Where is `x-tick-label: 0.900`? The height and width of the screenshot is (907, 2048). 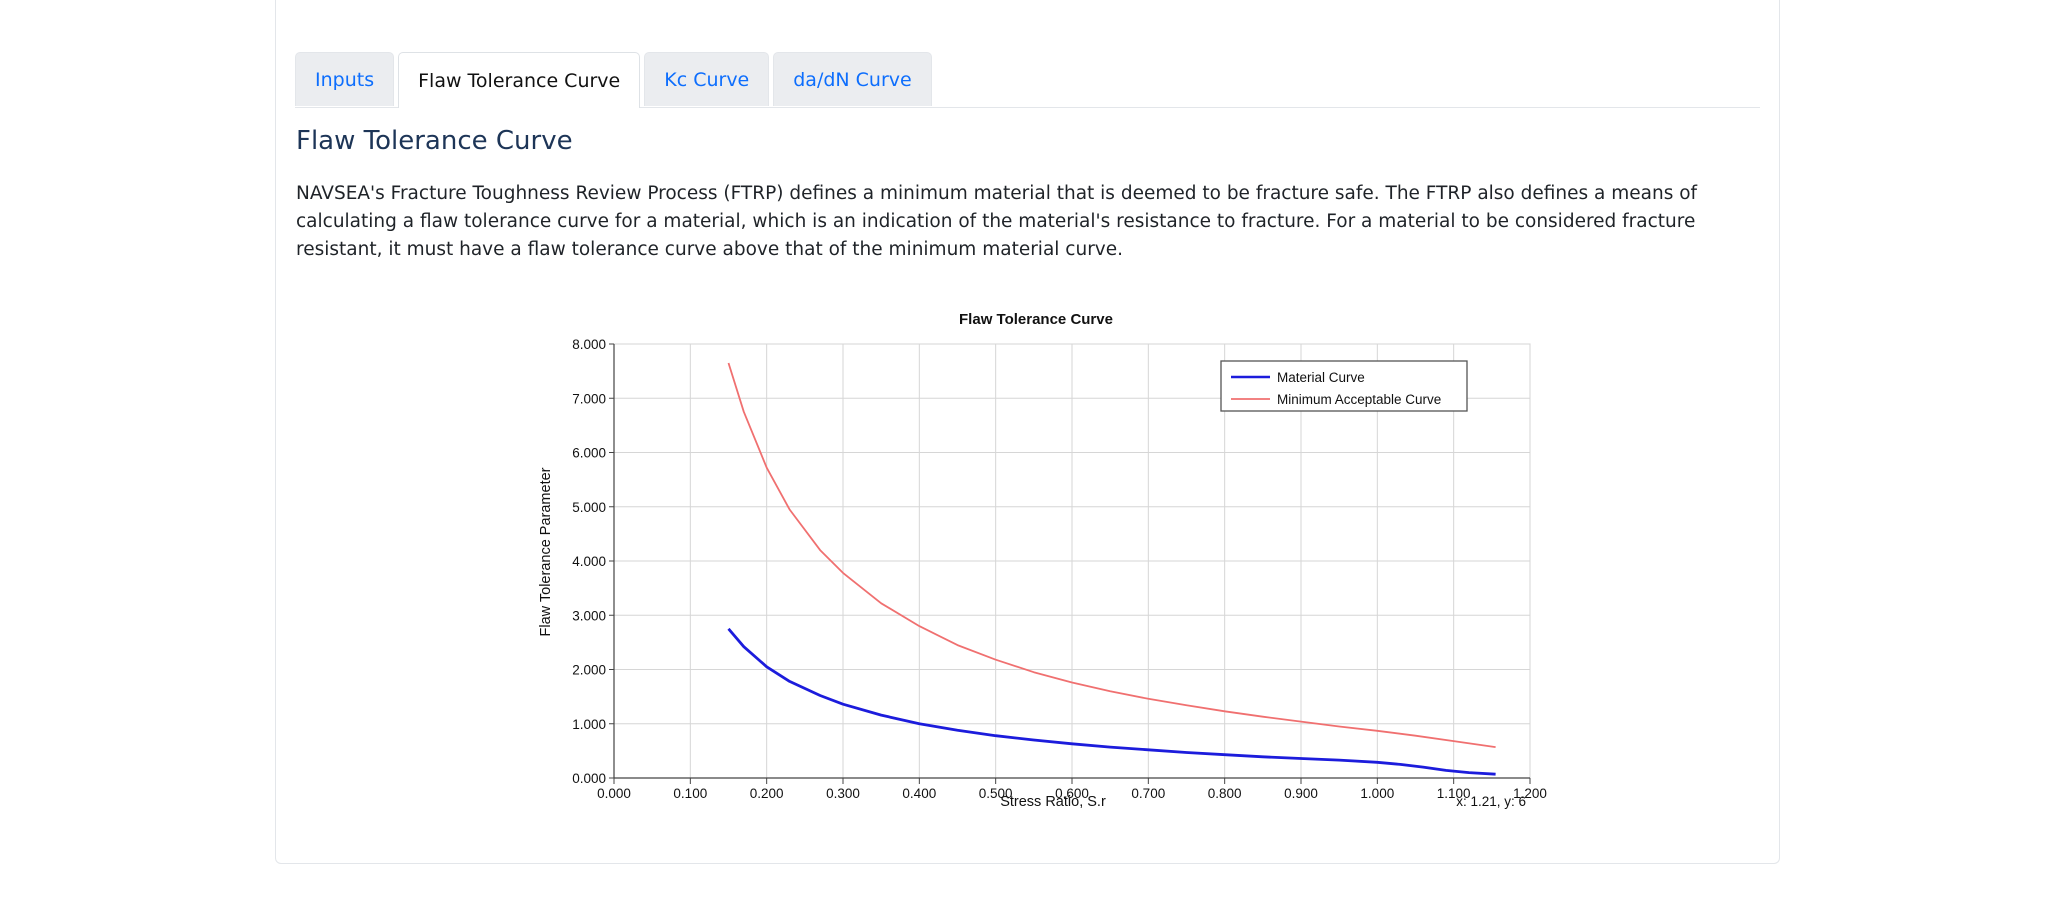 x-tick-label: 0.900 is located at coordinates (1301, 793).